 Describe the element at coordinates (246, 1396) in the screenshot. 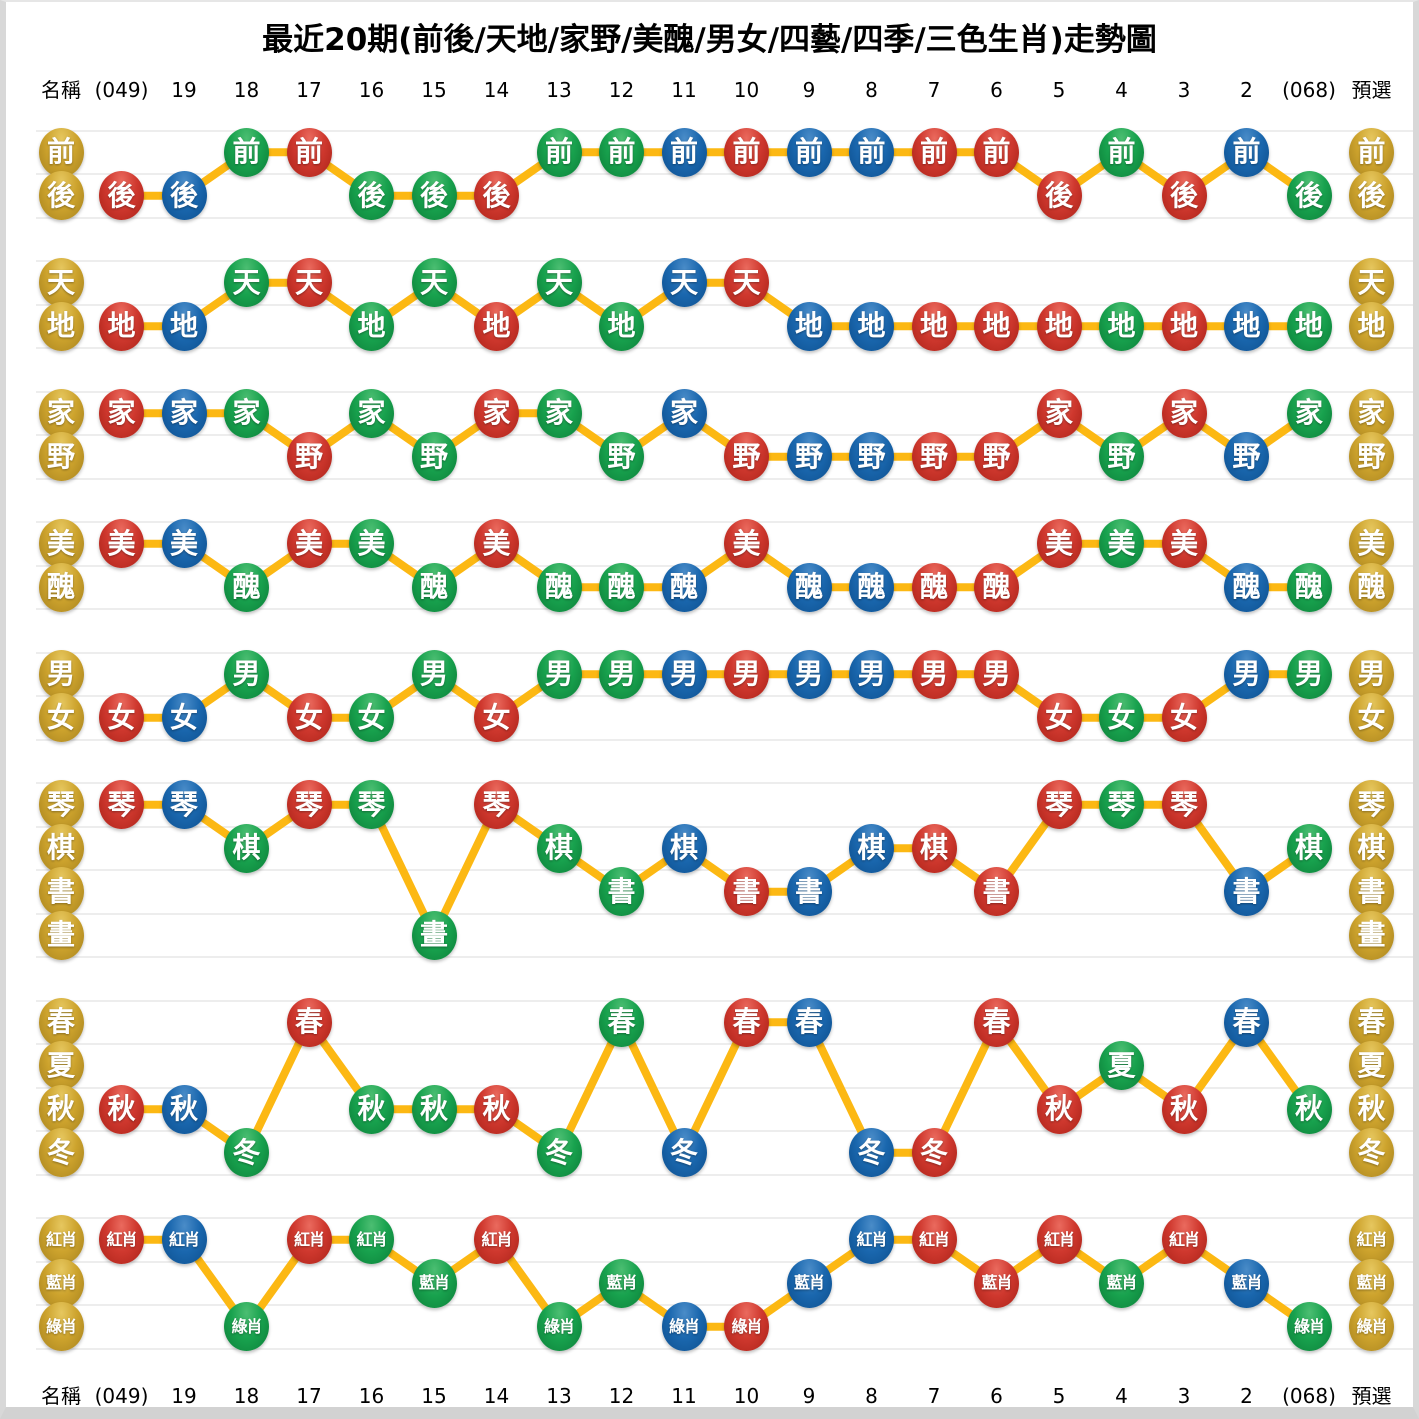

I see `period-column-label: 18` at that location.